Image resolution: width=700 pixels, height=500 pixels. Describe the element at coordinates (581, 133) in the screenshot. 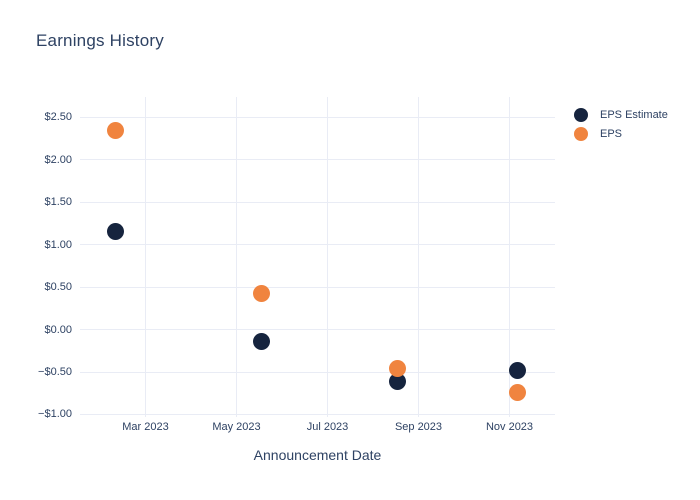

I see `legend-marker-eps-icon` at that location.